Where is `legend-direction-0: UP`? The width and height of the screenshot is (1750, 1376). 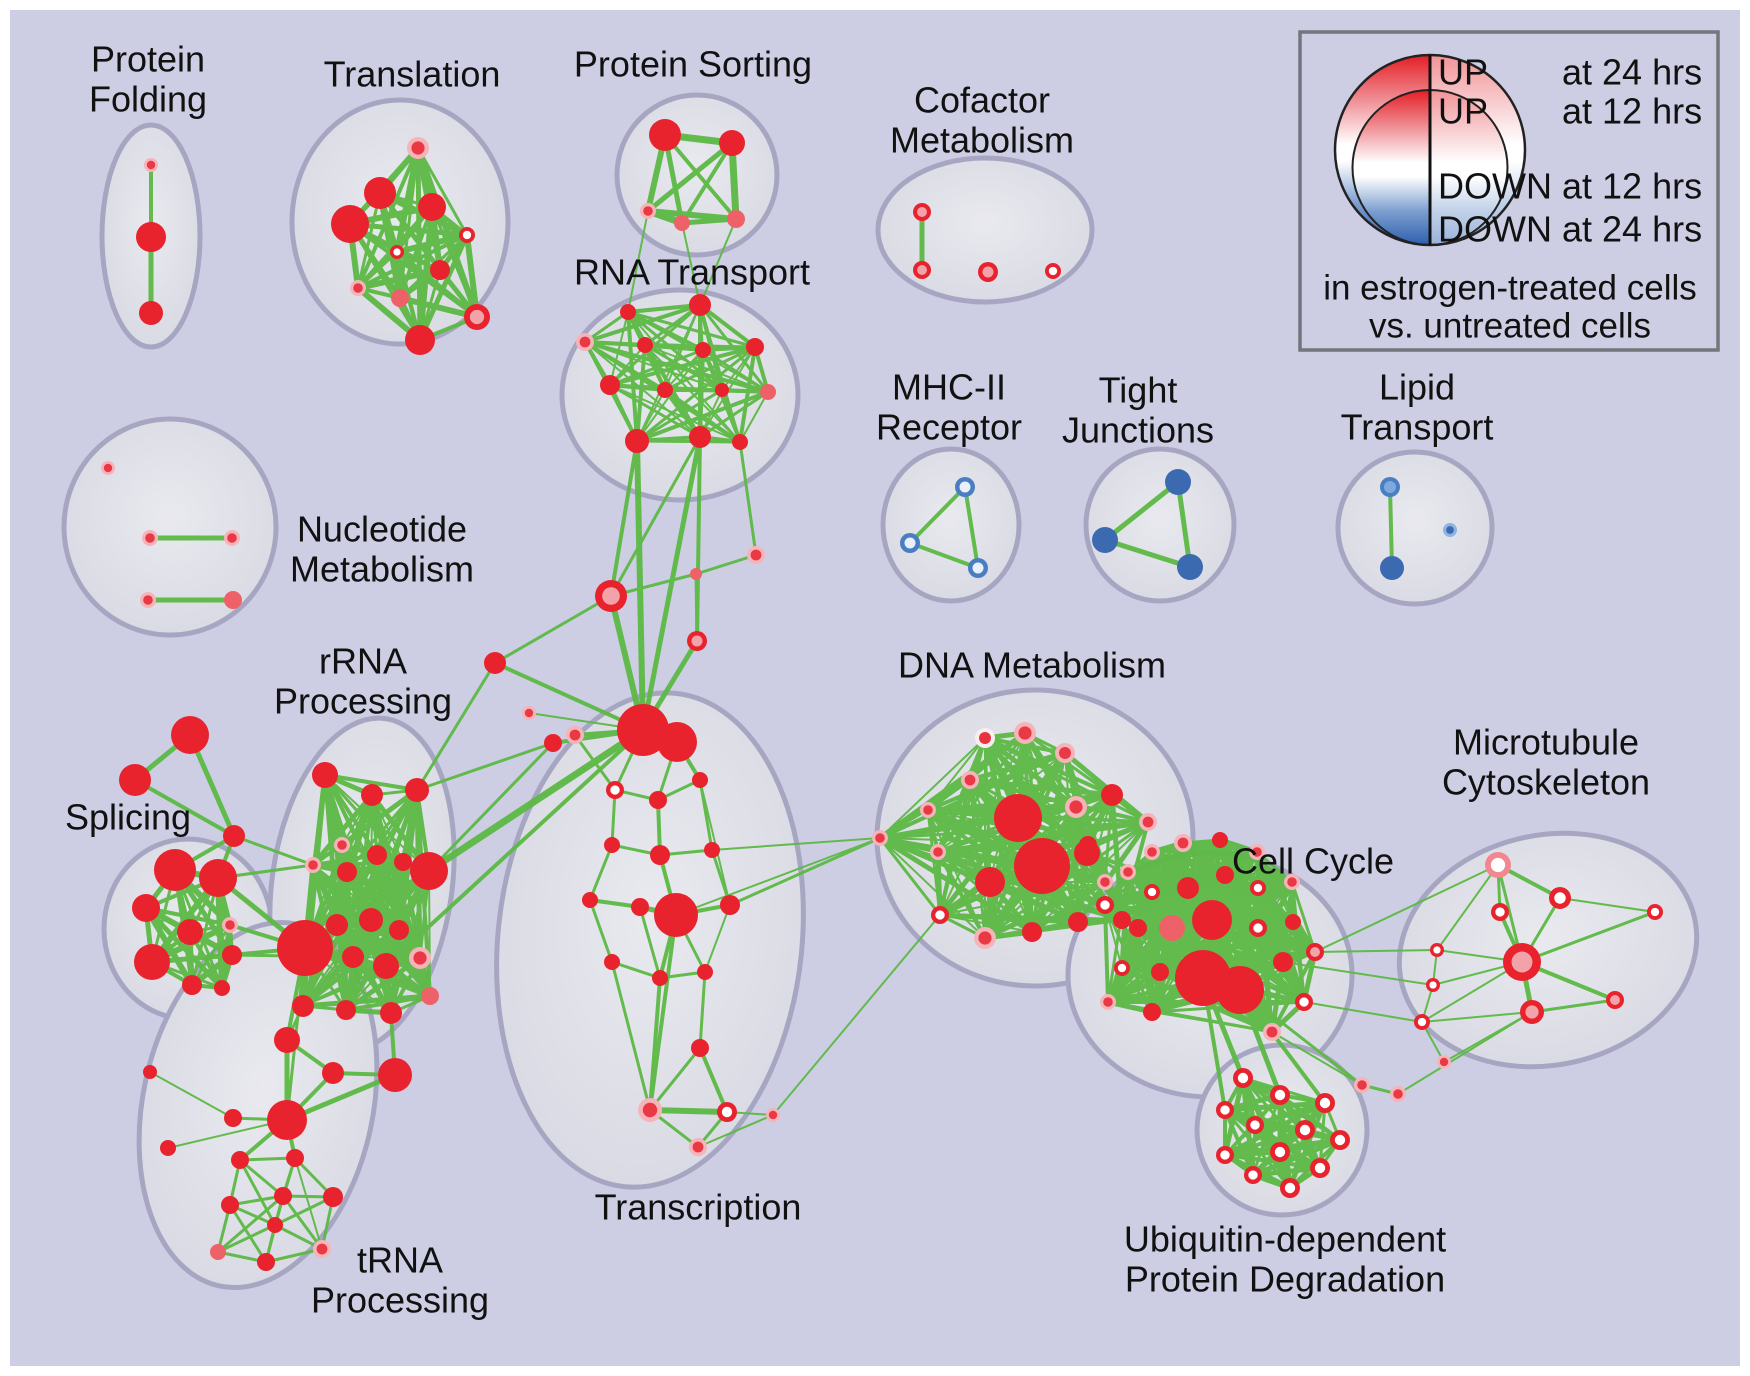 legend-direction-0: UP is located at coordinates (1463, 72).